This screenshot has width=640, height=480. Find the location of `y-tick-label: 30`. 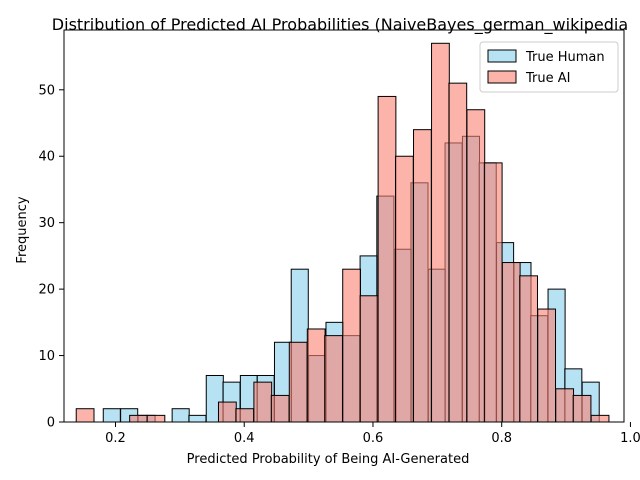

y-tick-label: 30 is located at coordinates (46, 223).